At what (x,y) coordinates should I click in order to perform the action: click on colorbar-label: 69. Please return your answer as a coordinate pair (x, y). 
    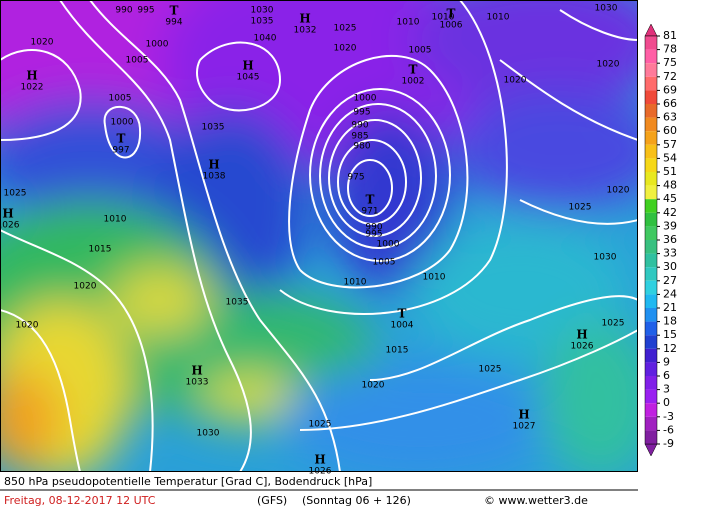
    Looking at the image, I should click on (670, 89).